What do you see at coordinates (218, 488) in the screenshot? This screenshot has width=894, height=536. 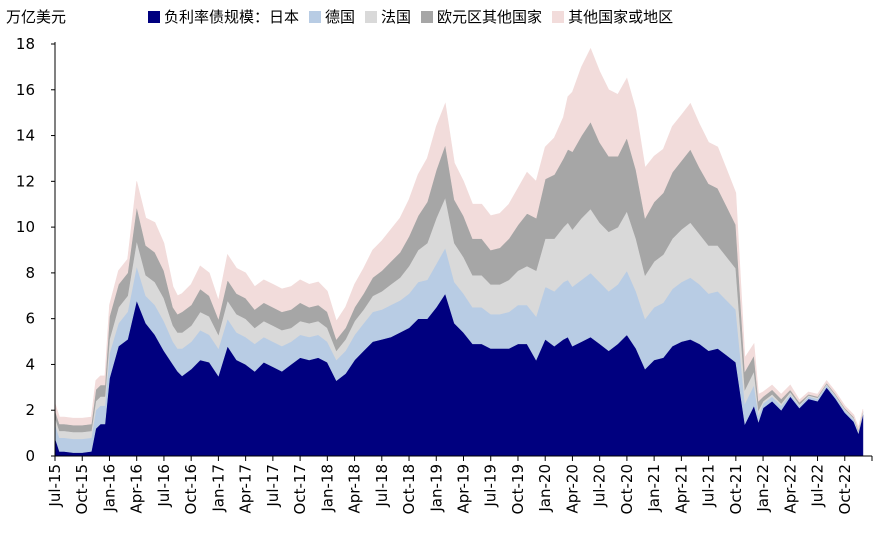 I see `x-tick-label: Jan-17` at bounding box center [218, 488].